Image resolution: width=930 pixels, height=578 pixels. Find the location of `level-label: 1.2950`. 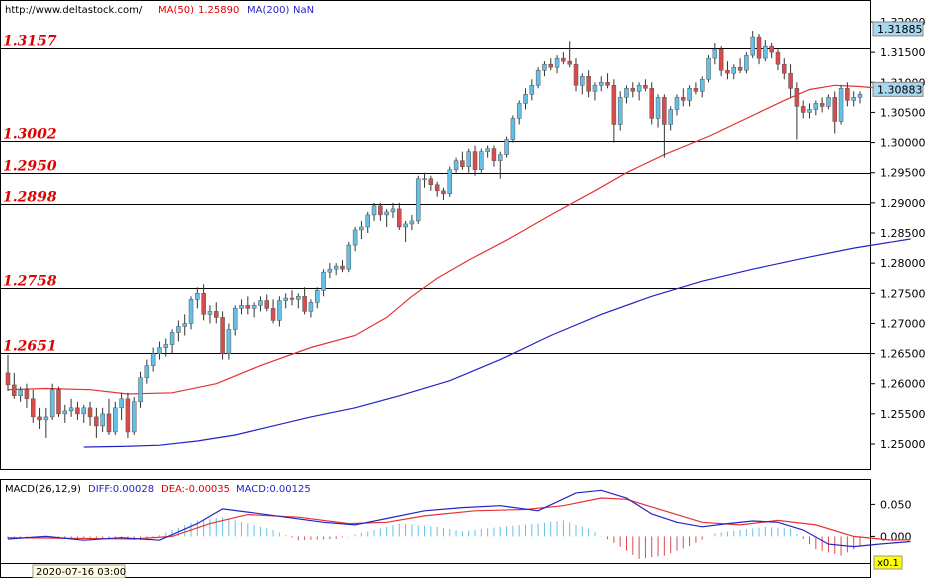

level-label: 1.2950 is located at coordinates (30, 167).